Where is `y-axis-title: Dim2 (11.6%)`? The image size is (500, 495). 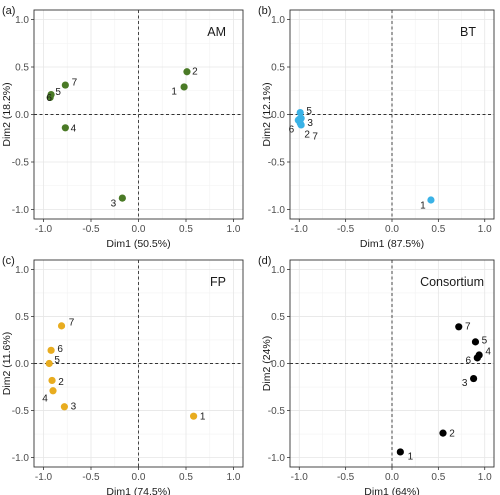
y-axis-title: Dim2 (11.6%) is located at coordinates (7, 363).